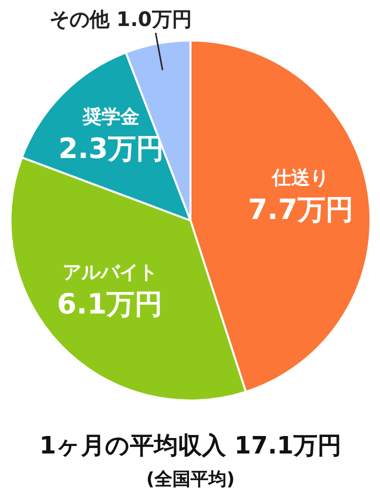 This screenshot has width=380, height=498. I want to click on text: (全国平均), so click(190, 479).